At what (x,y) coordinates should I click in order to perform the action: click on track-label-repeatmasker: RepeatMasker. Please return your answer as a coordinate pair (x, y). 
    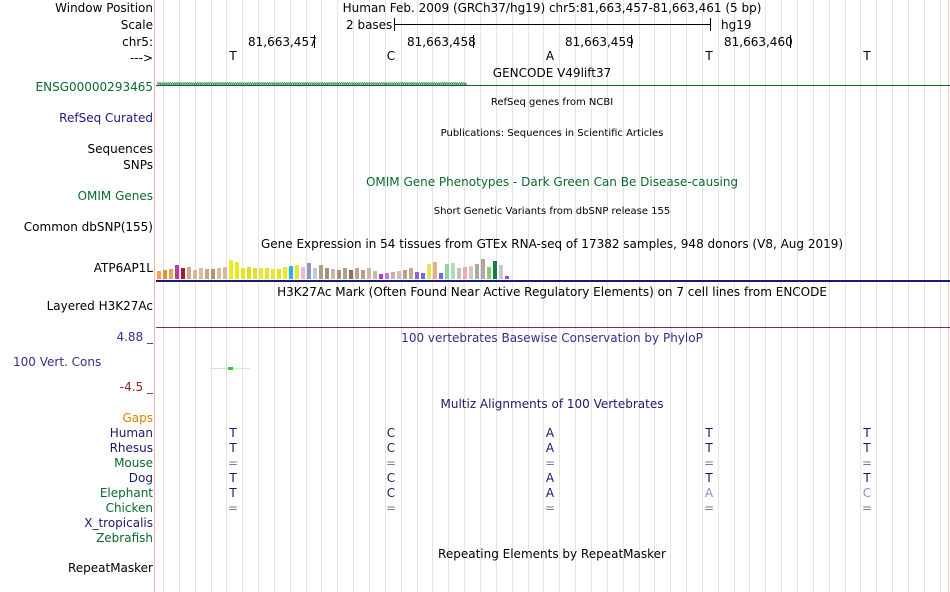
    Looking at the image, I should click on (110, 568).